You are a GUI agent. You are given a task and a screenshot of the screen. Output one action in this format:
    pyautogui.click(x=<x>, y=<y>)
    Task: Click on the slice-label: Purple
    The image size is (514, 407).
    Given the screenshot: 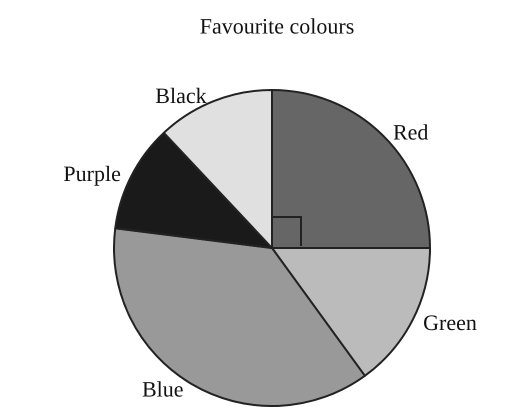 What is the action you would take?
    pyautogui.click(x=92, y=173)
    